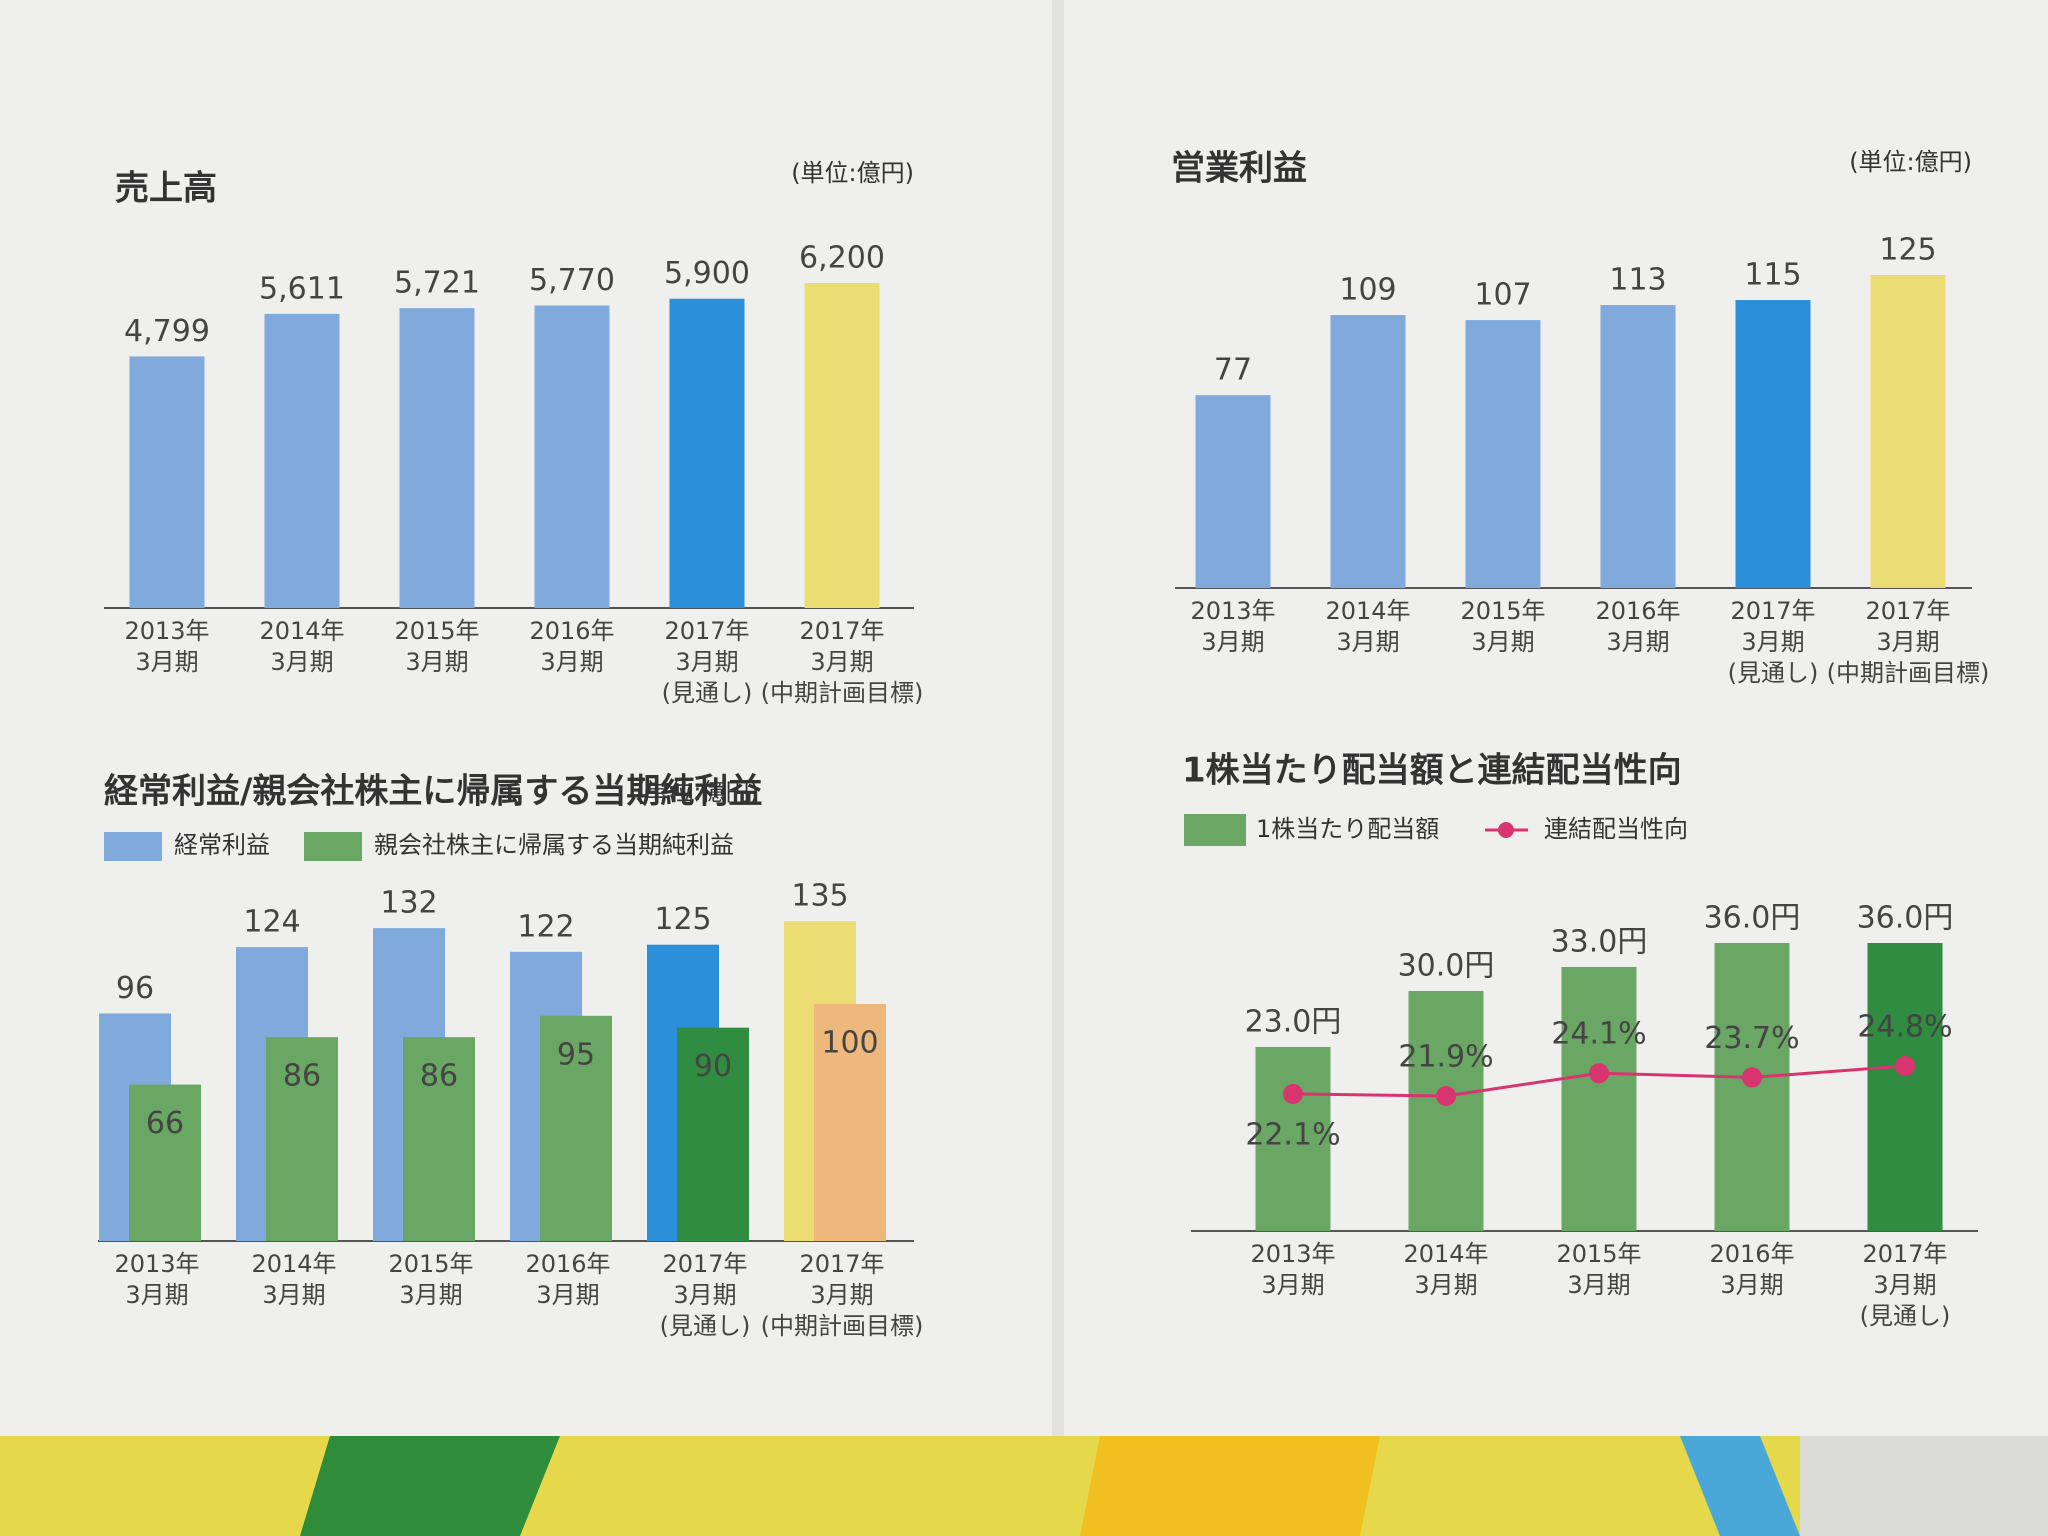  I want to click on legend-marker, so click(1506, 830).